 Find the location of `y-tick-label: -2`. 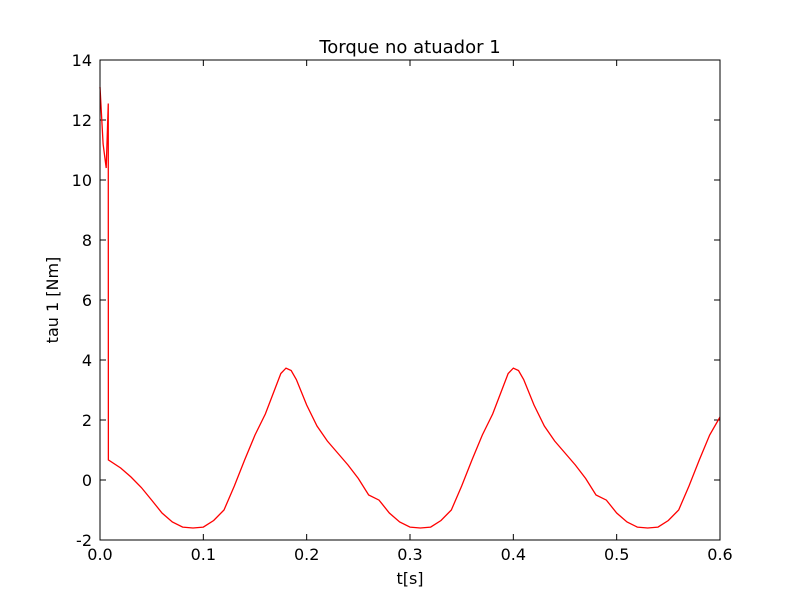

y-tick-label: -2 is located at coordinates (84, 540).